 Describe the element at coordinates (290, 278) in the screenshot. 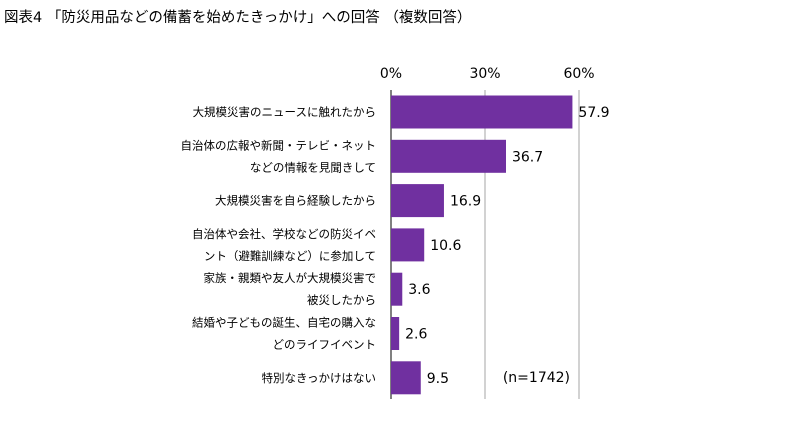

I see `category-label: 家族・親類や友人が大規模災害で` at that location.